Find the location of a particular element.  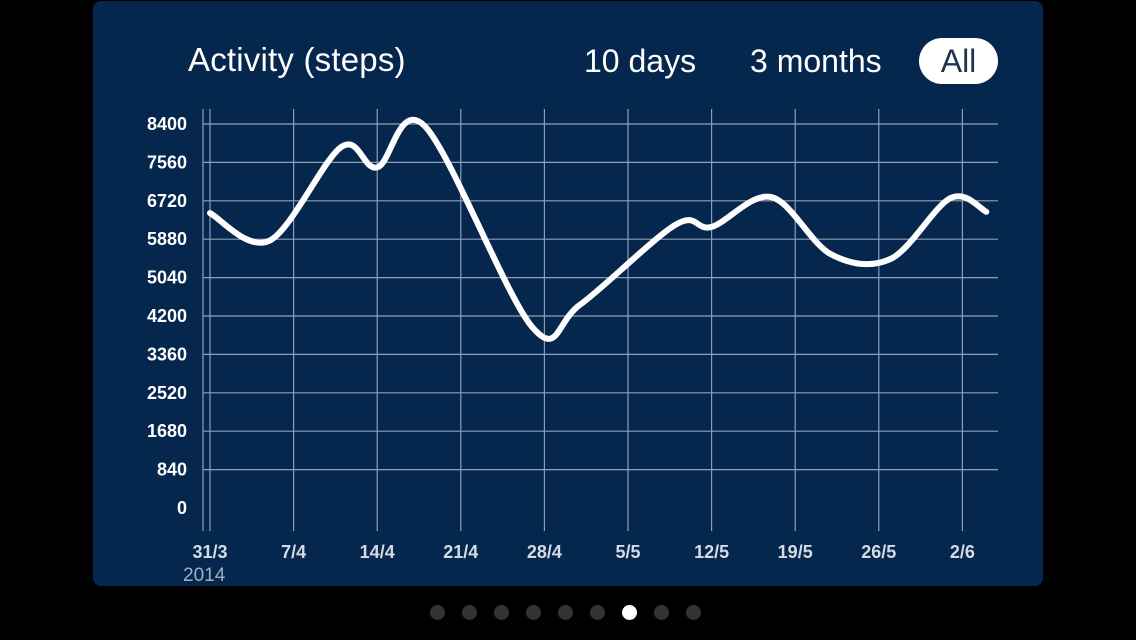

y-tick-label: 7560 is located at coordinates (167, 162).